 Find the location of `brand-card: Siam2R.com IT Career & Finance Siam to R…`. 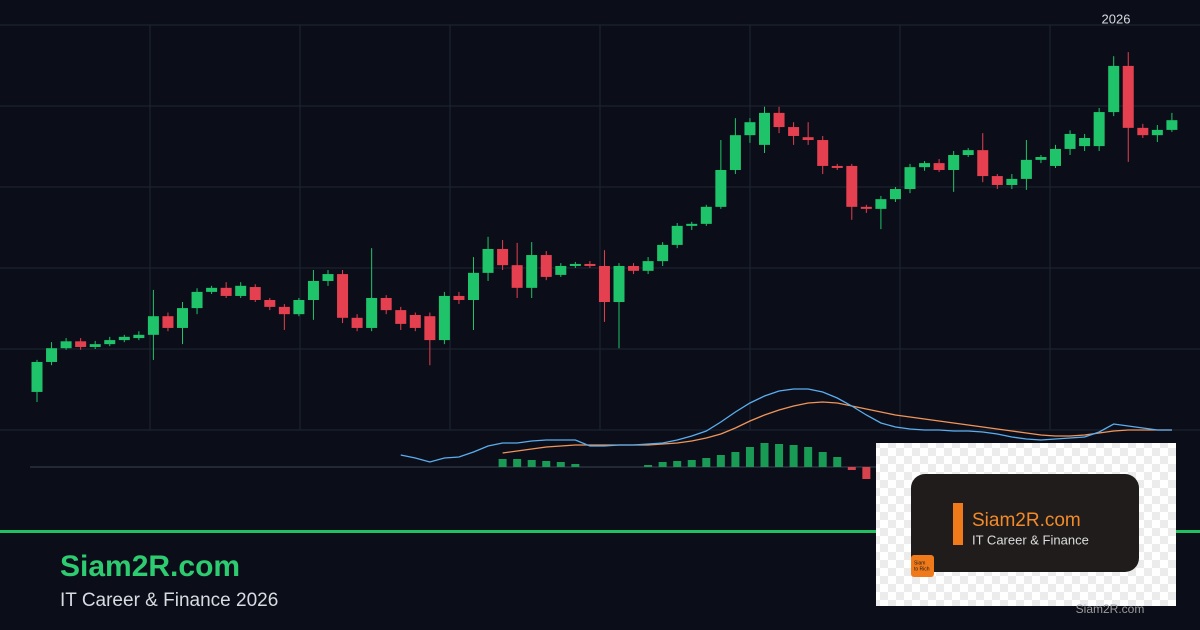

brand-card: Siam2R.com IT Career & Finance Siam to R… is located at coordinates (1026, 529).